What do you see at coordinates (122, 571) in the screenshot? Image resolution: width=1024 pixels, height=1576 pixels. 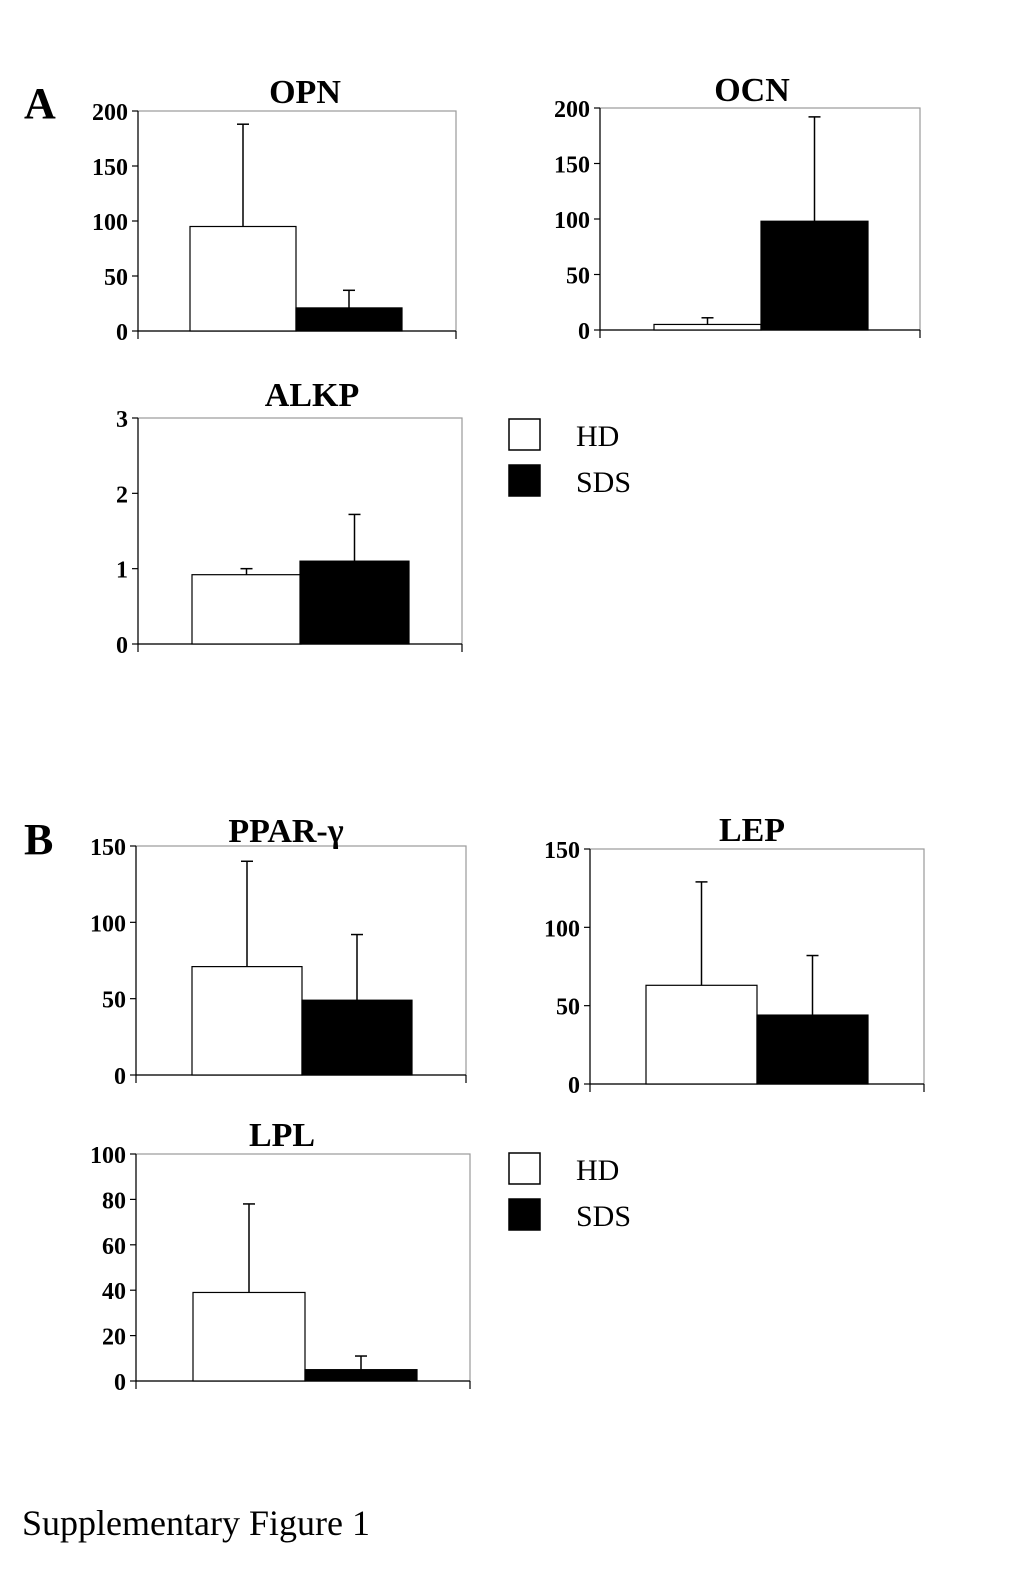 I see `y-tick-label: 1` at bounding box center [122, 571].